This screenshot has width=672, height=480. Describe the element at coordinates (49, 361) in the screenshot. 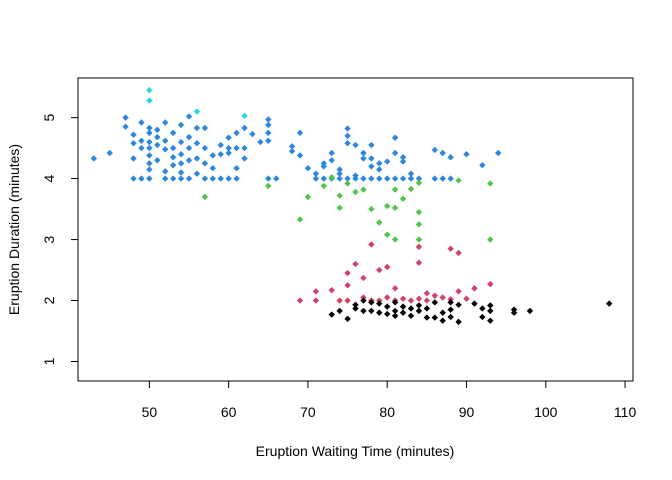

I see `y-tick-label: 1` at that location.